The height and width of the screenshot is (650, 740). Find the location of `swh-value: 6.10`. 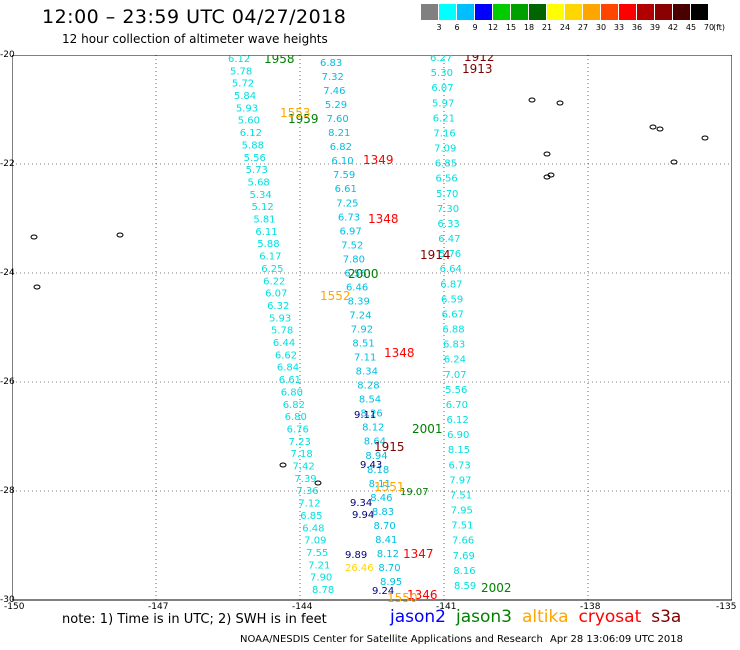

swh-value: 6.10 is located at coordinates (342, 161).